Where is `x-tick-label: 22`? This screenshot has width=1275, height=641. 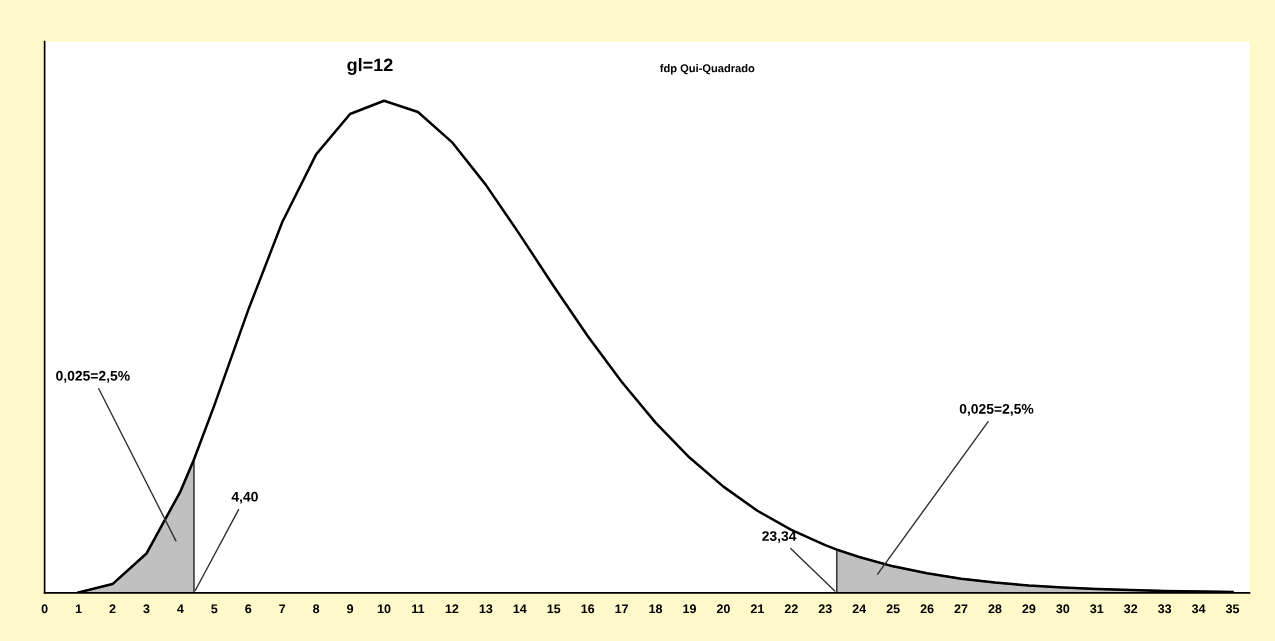
x-tick-label: 22 is located at coordinates (791, 609).